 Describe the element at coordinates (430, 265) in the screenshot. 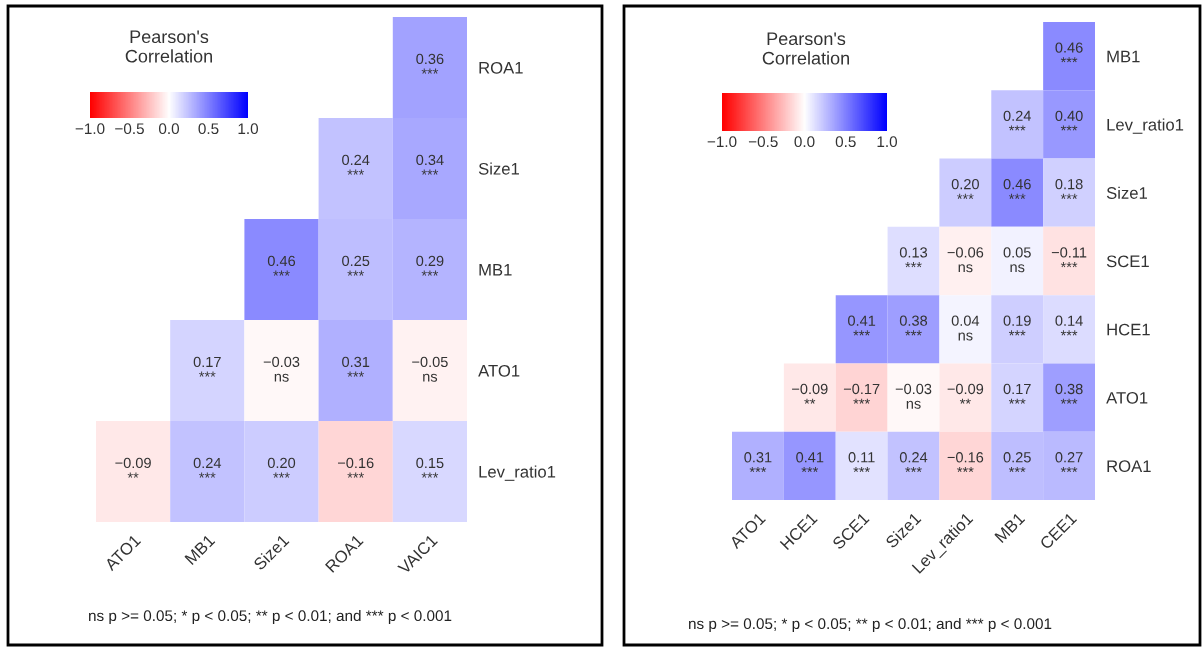

I see `data-label: 0.29 ***` at that location.